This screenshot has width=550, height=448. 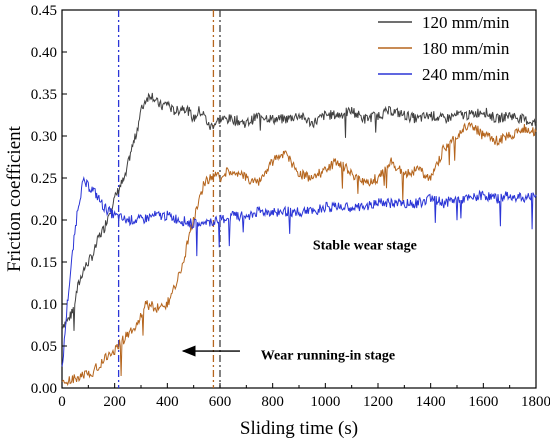 What do you see at coordinates (44, 95) in the screenshot?
I see `y-tick-label-7: 0.35` at bounding box center [44, 95].